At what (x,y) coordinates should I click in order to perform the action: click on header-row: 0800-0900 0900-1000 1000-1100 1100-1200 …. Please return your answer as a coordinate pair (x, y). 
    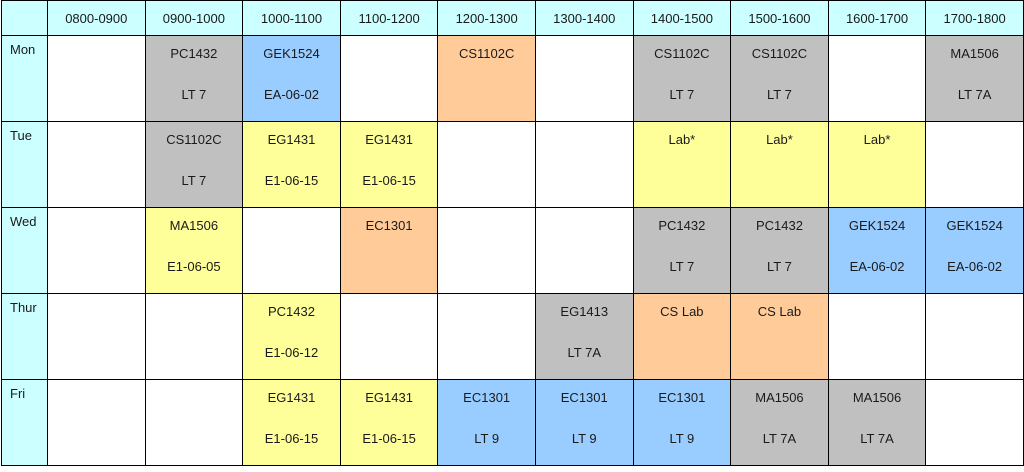
    Looking at the image, I should click on (512, 18).